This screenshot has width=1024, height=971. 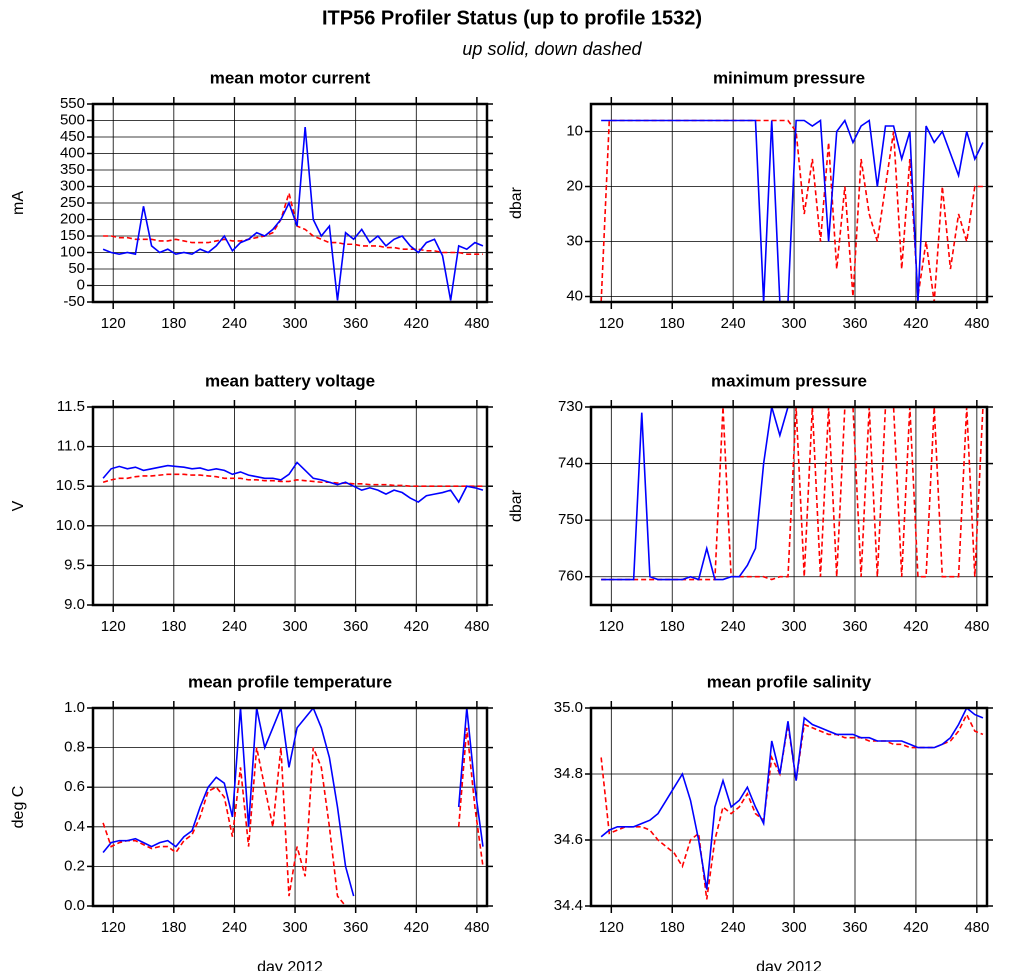 What do you see at coordinates (568, 773) in the screenshot?
I see `y-tick-label: 34.8` at bounding box center [568, 773].